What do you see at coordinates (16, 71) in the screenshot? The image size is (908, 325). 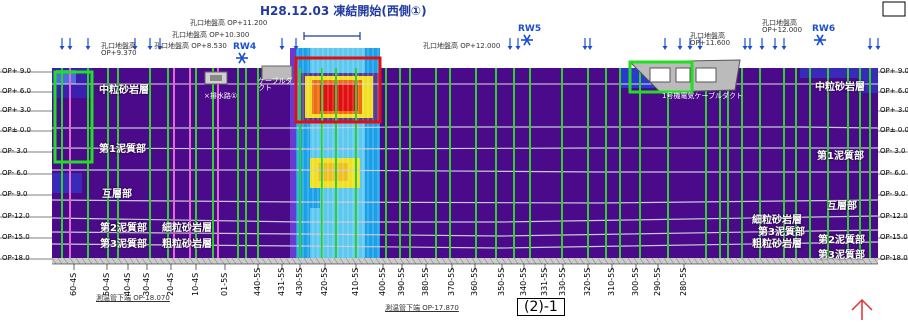 I see `depth-label-left-0: OP+ 9.0` at bounding box center [16, 71].